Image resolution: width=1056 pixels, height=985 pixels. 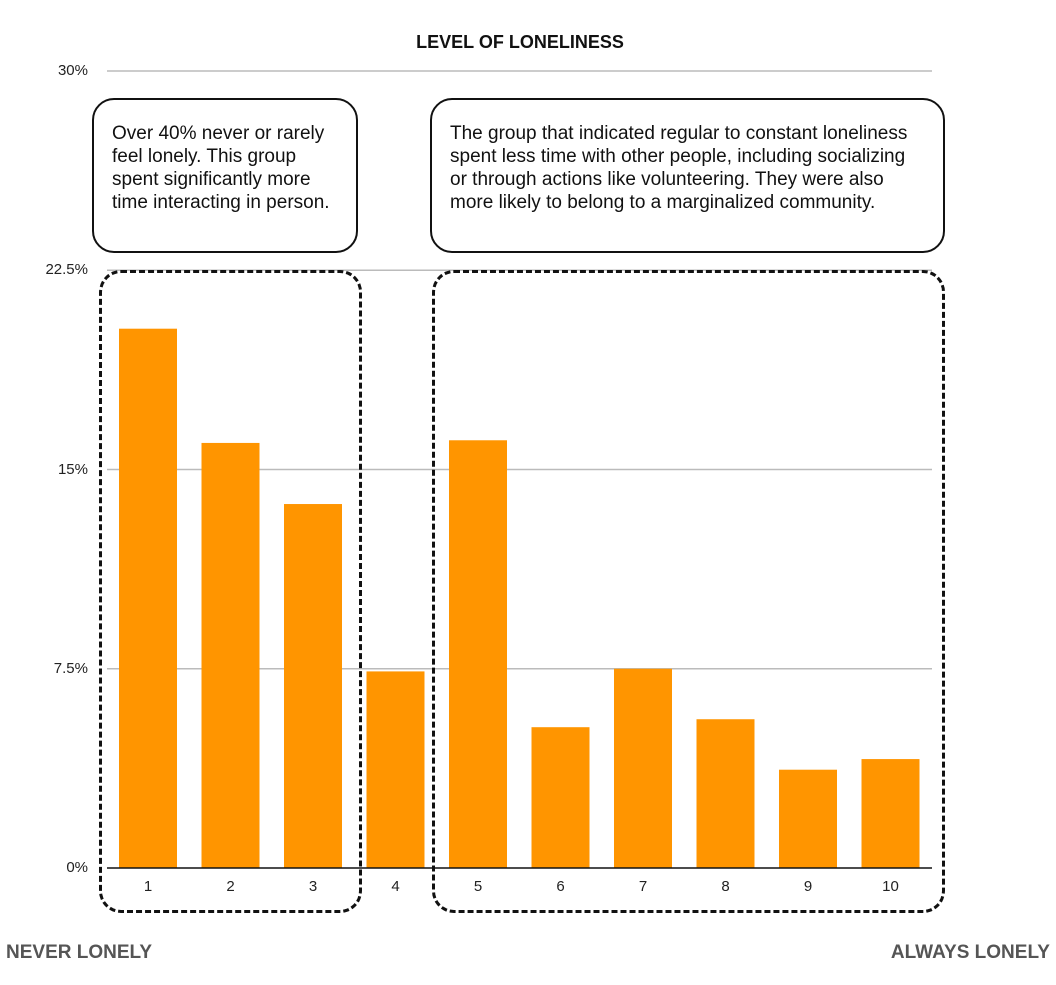 What do you see at coordinates (148, 886) in the screenshot?
I see `x-tick-label: 1` at bounding box center [148, 886].